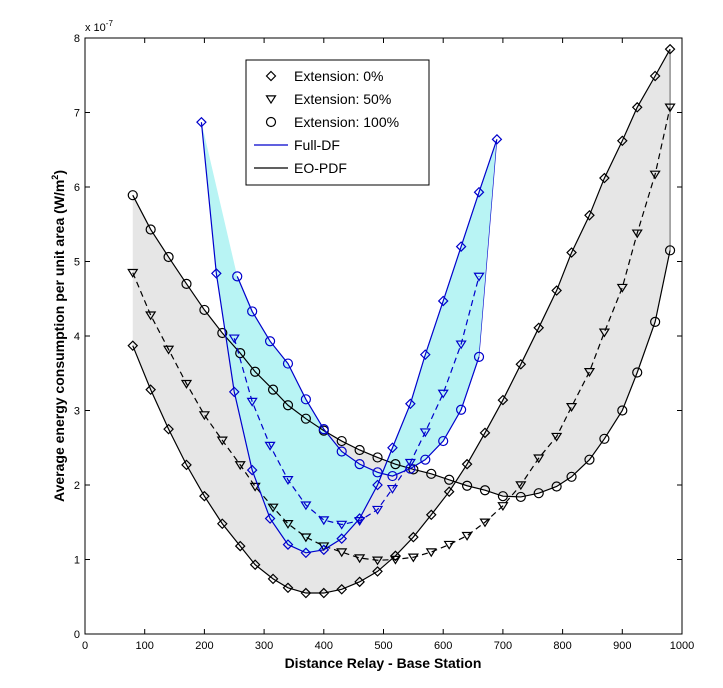 The height and width of the screenshot is (688, 723). Describe the element at coordinates (110, 23) in the screenshot. I see `y-scale-exponent: -7` at that location.